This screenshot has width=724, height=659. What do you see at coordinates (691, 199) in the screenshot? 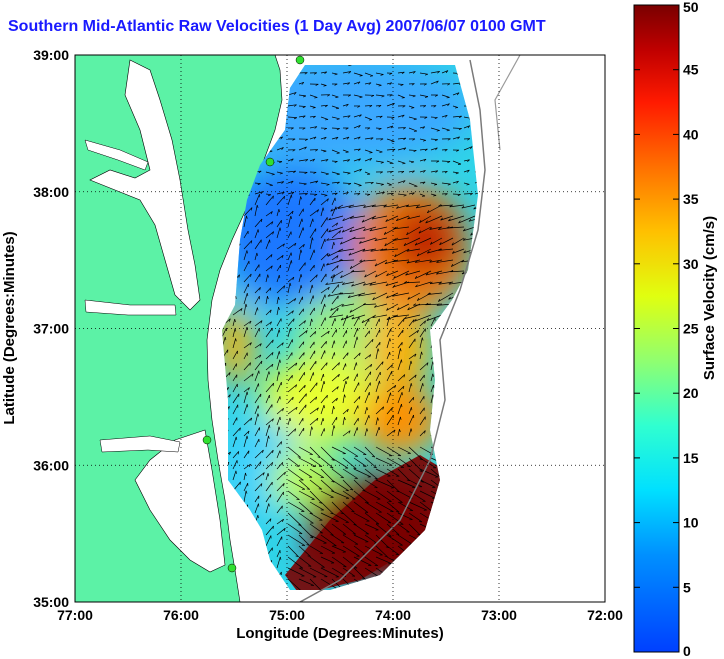
I see `colorbar-tick-label: 35` at bounding box center [691, 199].